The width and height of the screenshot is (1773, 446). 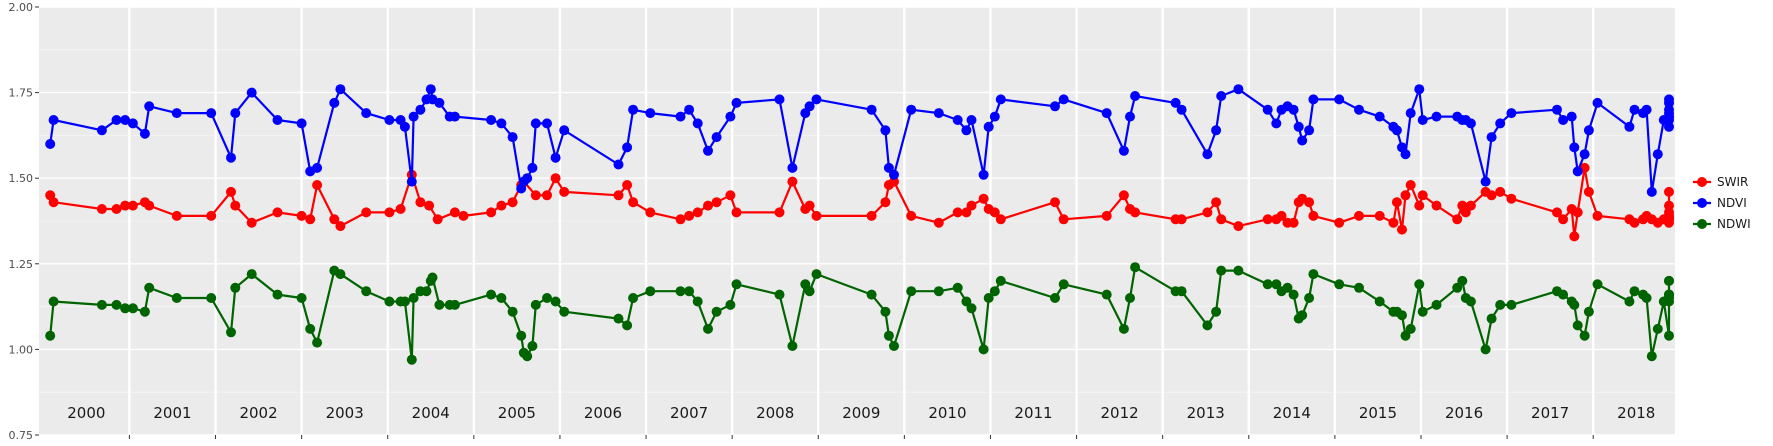 What do you see at coordinates (947, 413) in the screenshot?
I see `year-label: 2010` at bounding box center [947, 413].